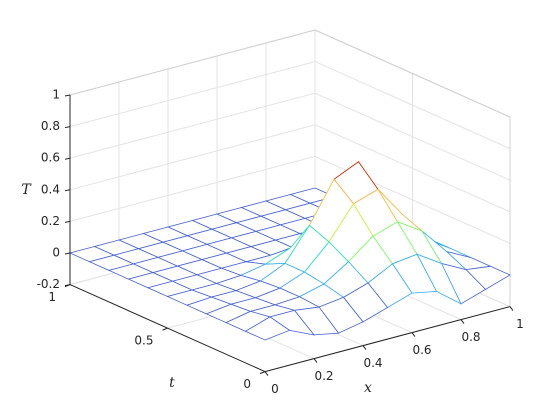 This screenshot has width=560, height=420. Describe the element at coordinates (172, 383) in the screenshot. I see `y-axis-label: t` at that location.